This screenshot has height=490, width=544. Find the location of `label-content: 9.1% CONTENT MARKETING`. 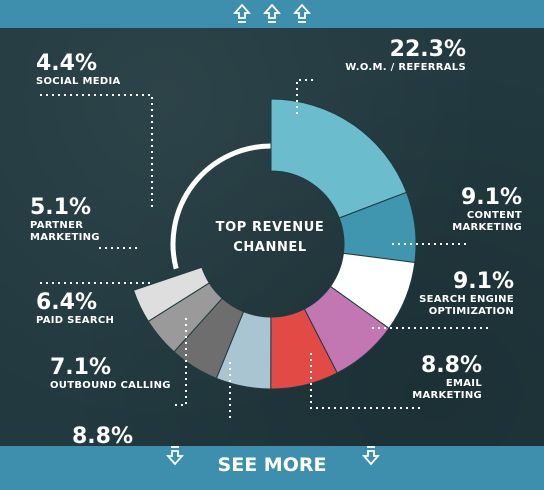

label-content: 9.1% CONTENT MARKETING is located at coordinates (487, 210).